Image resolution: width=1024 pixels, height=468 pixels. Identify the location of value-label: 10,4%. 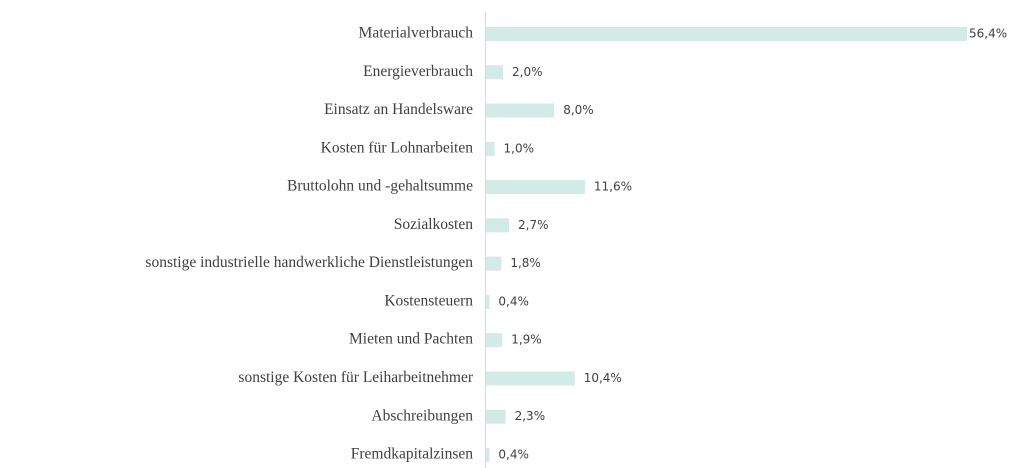
(603, 378).